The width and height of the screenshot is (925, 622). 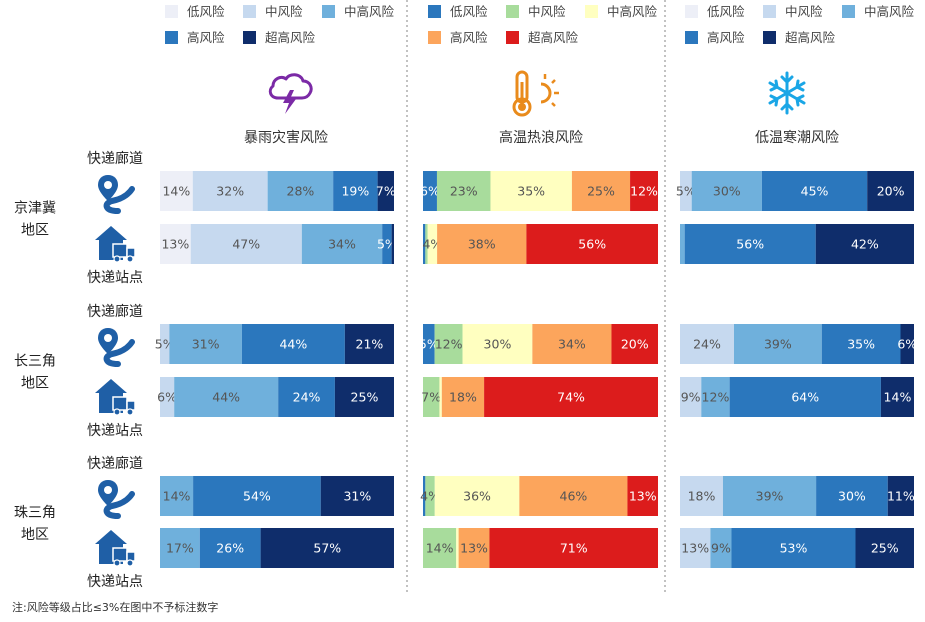 I want to click on stacked-bar-corridor: 14% 54% 31%, so click(x=277, y=496).